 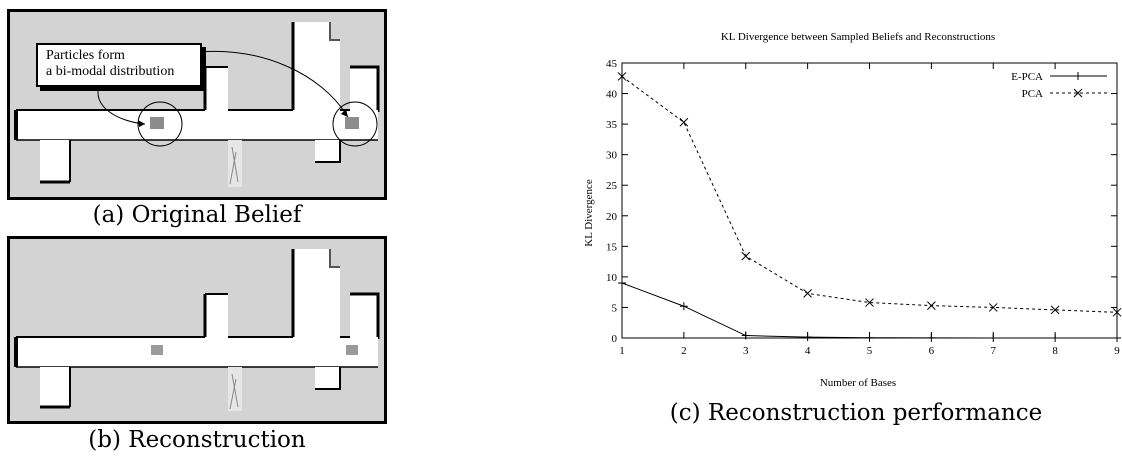 What do you see at coordinates (110, 71) in the screenshot?
I see `callout-line-2: a bi-modal distribution` at bounding box center [110, 71].